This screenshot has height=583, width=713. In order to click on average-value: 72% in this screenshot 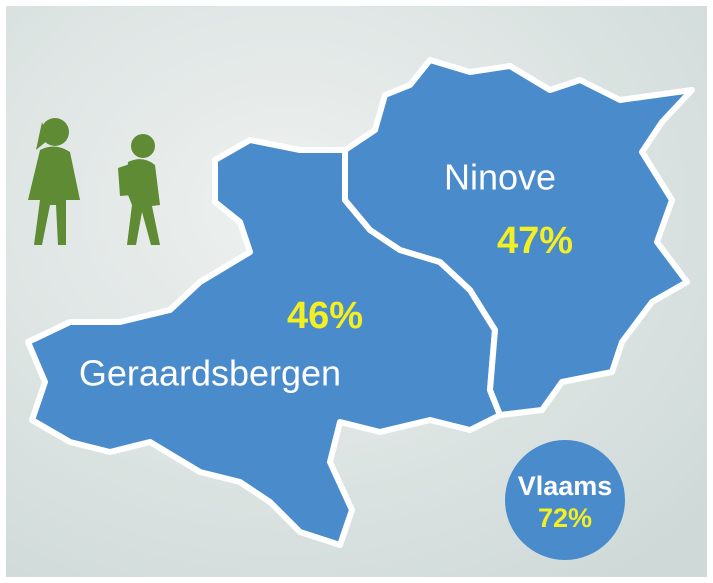, I will do `click(565, 518)`.